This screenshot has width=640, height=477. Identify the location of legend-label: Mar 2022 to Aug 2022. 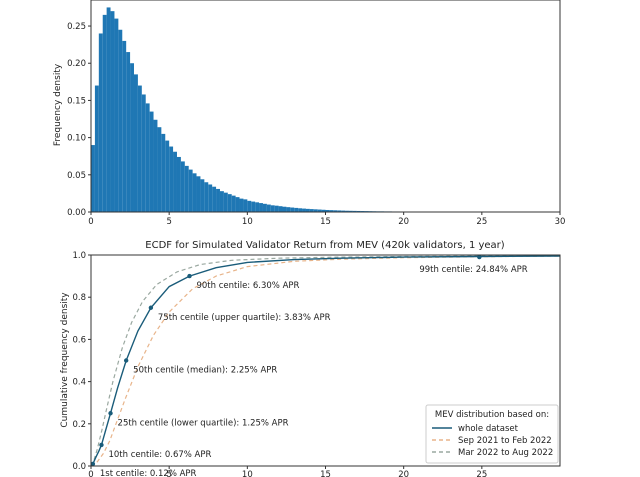
(505, 453).